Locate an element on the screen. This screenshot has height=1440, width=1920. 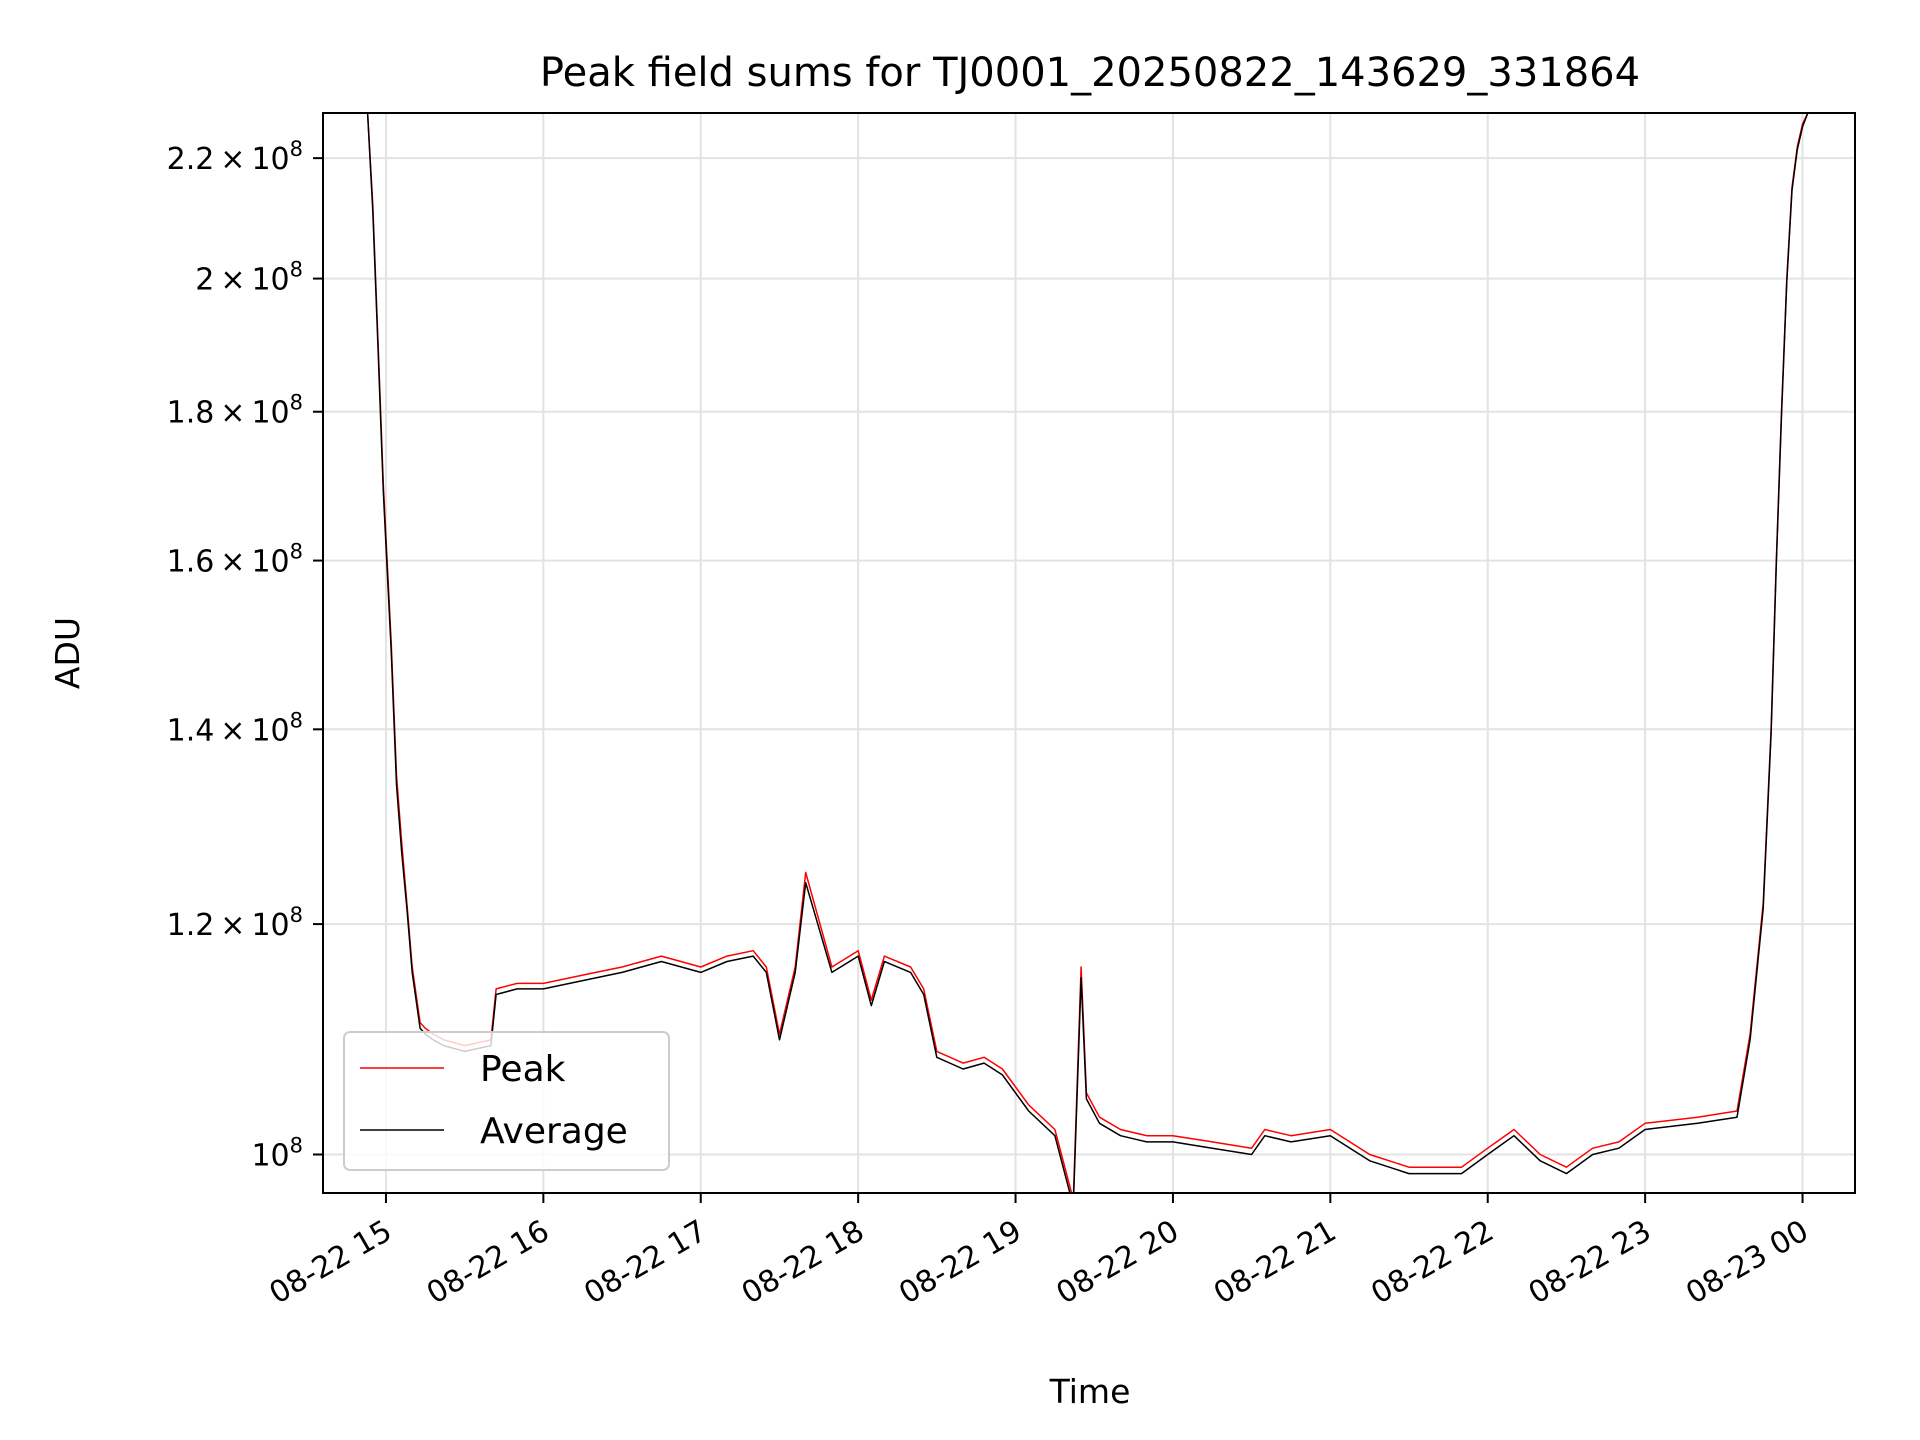
y-tick-label: 1.8 × 108 is located at coordinates (235, 411).